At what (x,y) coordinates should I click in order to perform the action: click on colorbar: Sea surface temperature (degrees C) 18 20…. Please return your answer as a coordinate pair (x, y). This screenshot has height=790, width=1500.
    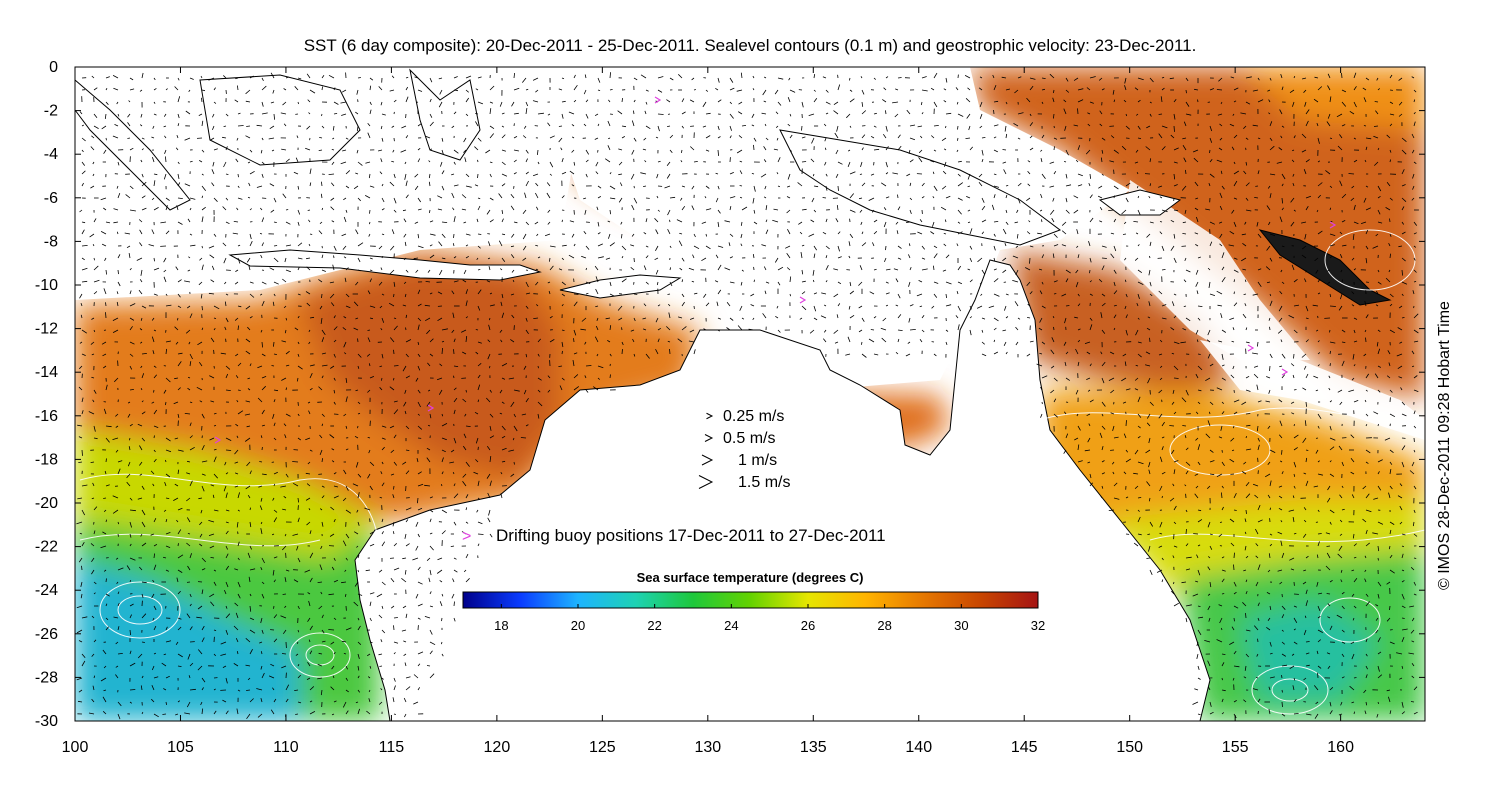
    Looking at the image, I should click on (753, 601).